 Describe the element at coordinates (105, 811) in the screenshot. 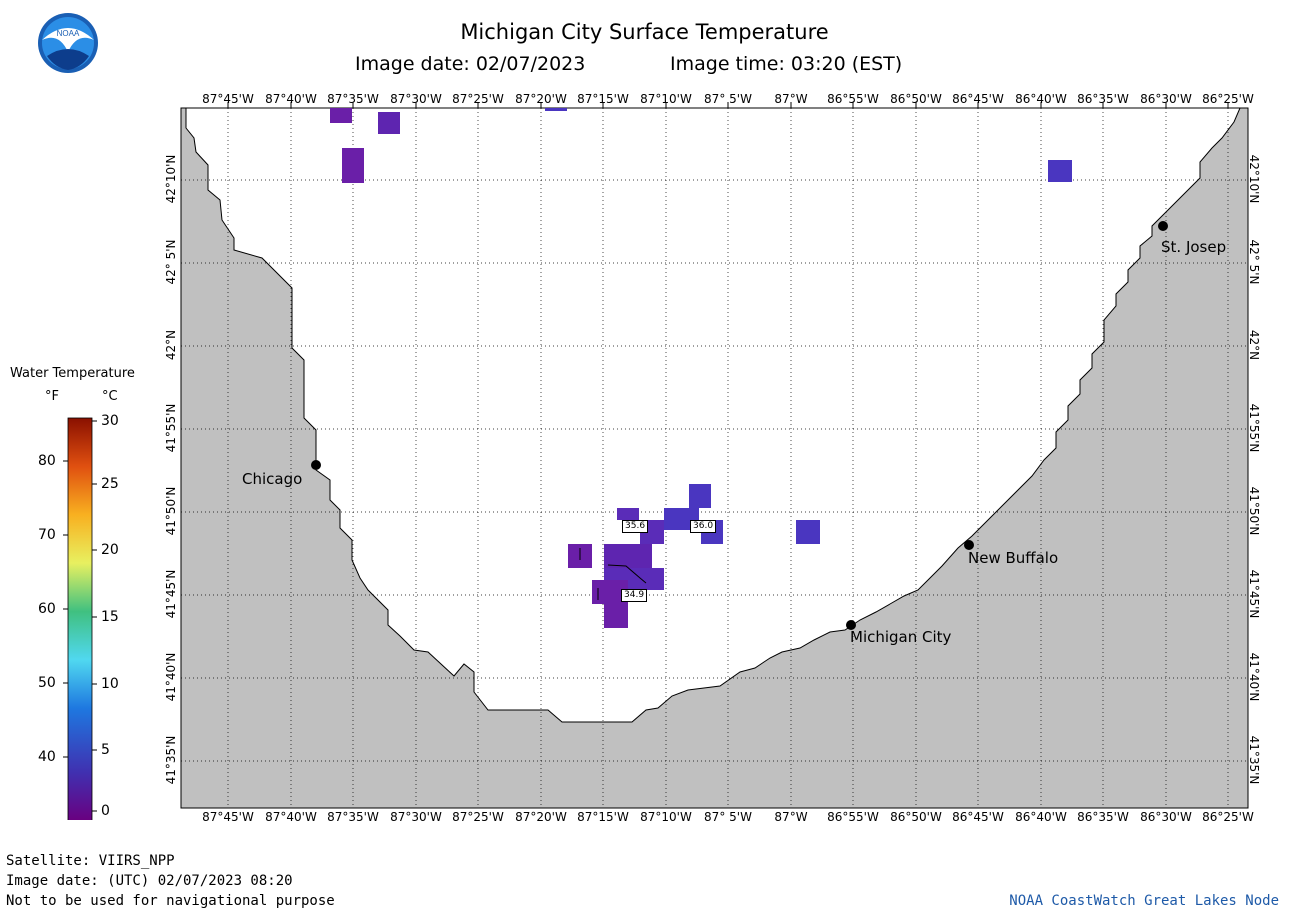

I see `legend-c-0: 0` at that location.